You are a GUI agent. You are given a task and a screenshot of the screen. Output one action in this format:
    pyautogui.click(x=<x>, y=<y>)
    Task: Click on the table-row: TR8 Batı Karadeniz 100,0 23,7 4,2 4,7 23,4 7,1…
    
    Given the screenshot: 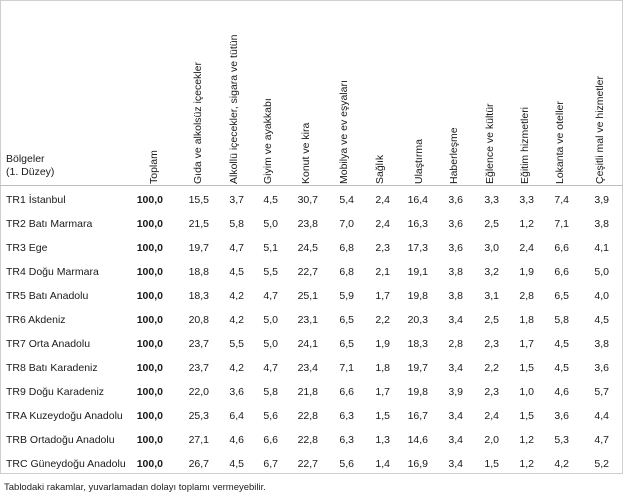 What is the action you would take?
    pyautogui.click(x=311, y=368)
    